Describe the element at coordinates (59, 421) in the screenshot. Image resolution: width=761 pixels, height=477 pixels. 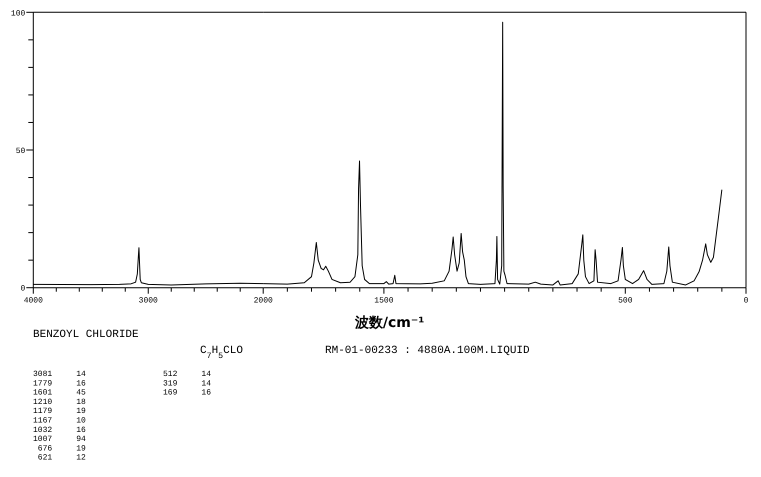
I see `text: 1167 10` at that location.